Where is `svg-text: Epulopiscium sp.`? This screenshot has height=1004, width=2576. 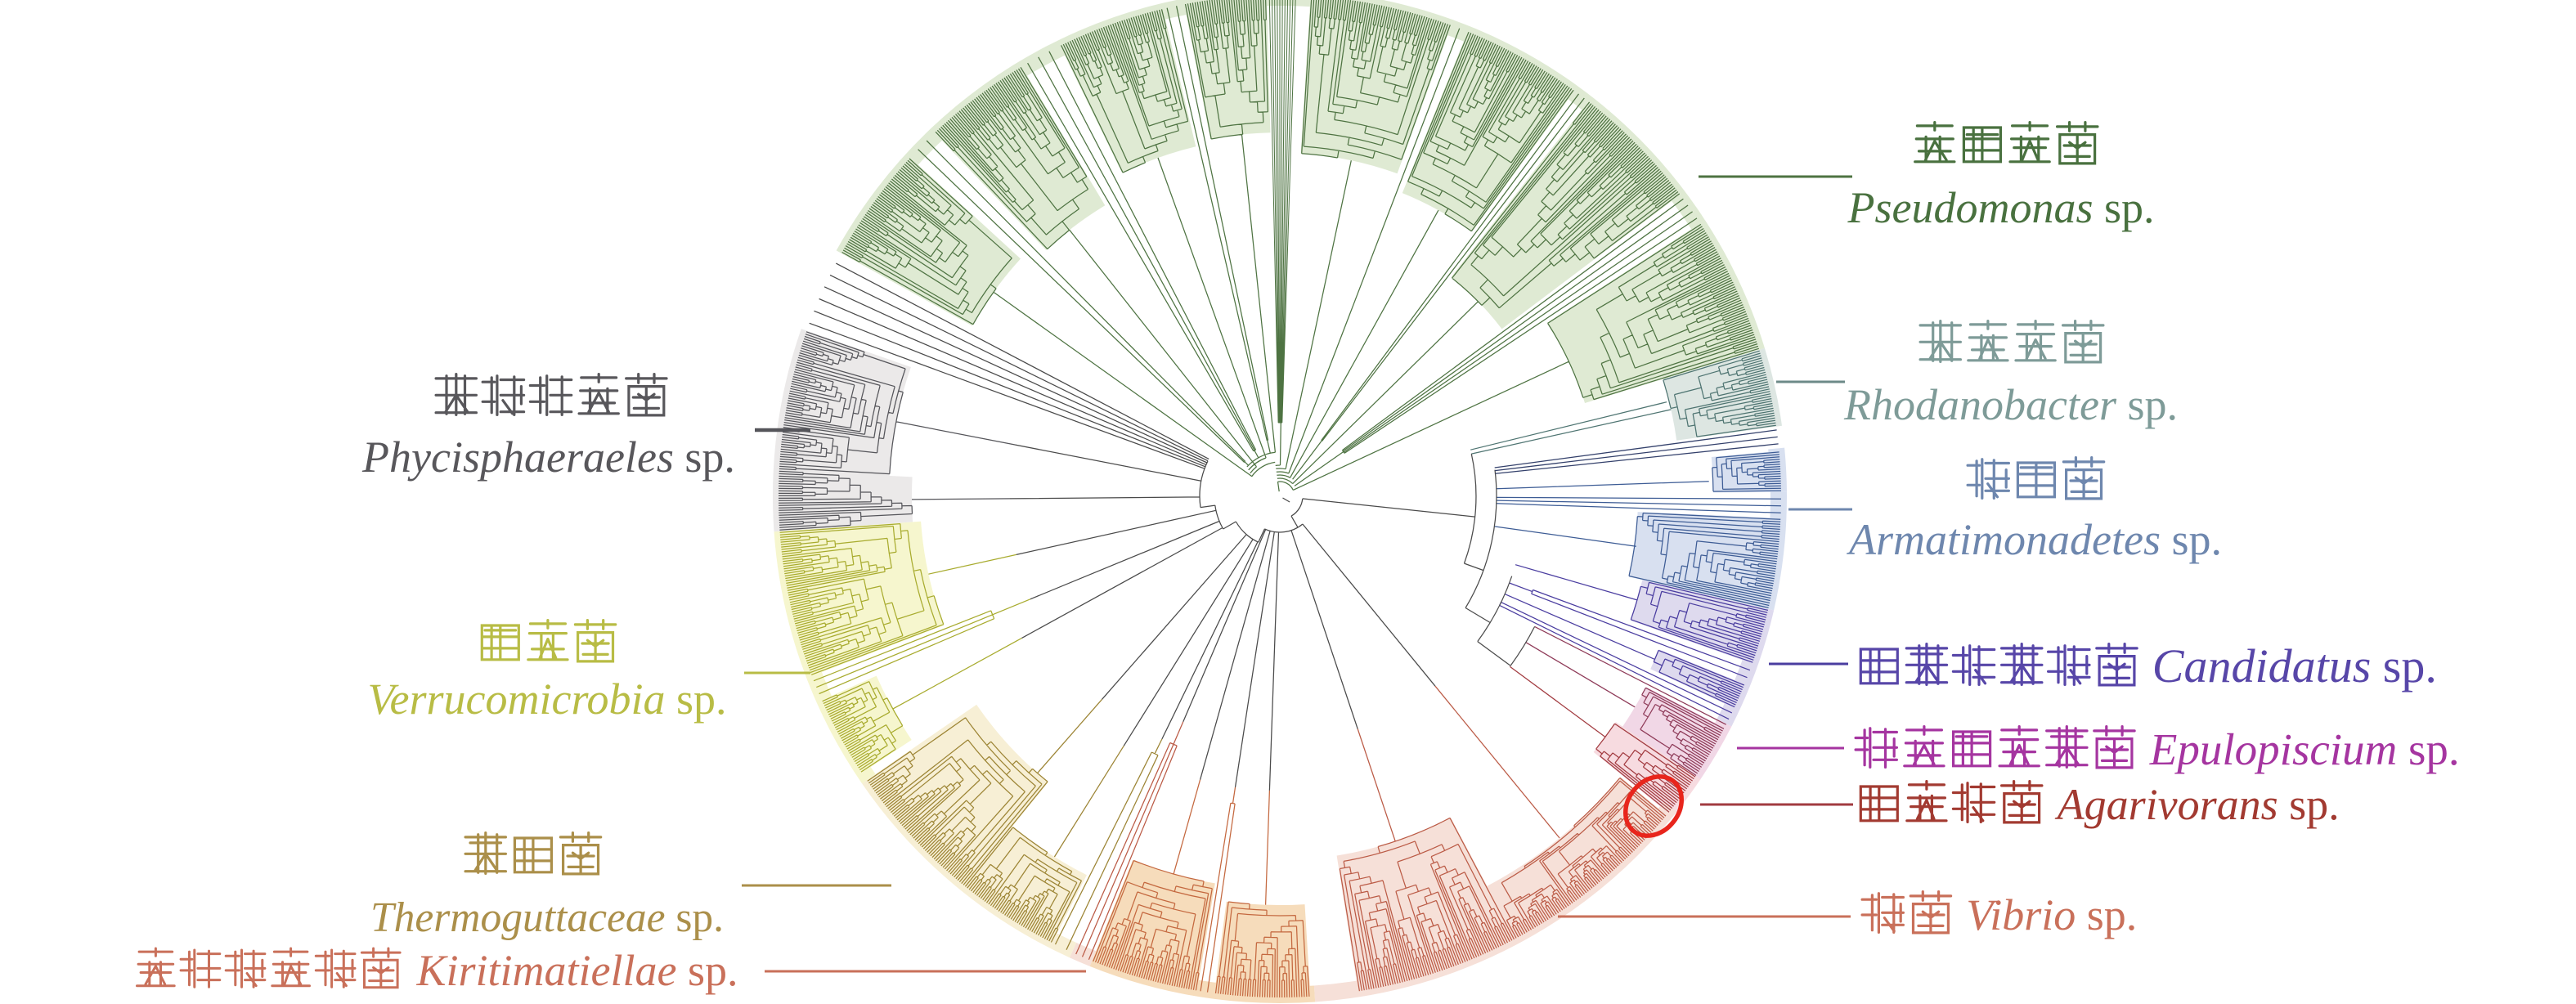
svg-text: Epulopiscium sp. is located at coordinates (2305, 749).